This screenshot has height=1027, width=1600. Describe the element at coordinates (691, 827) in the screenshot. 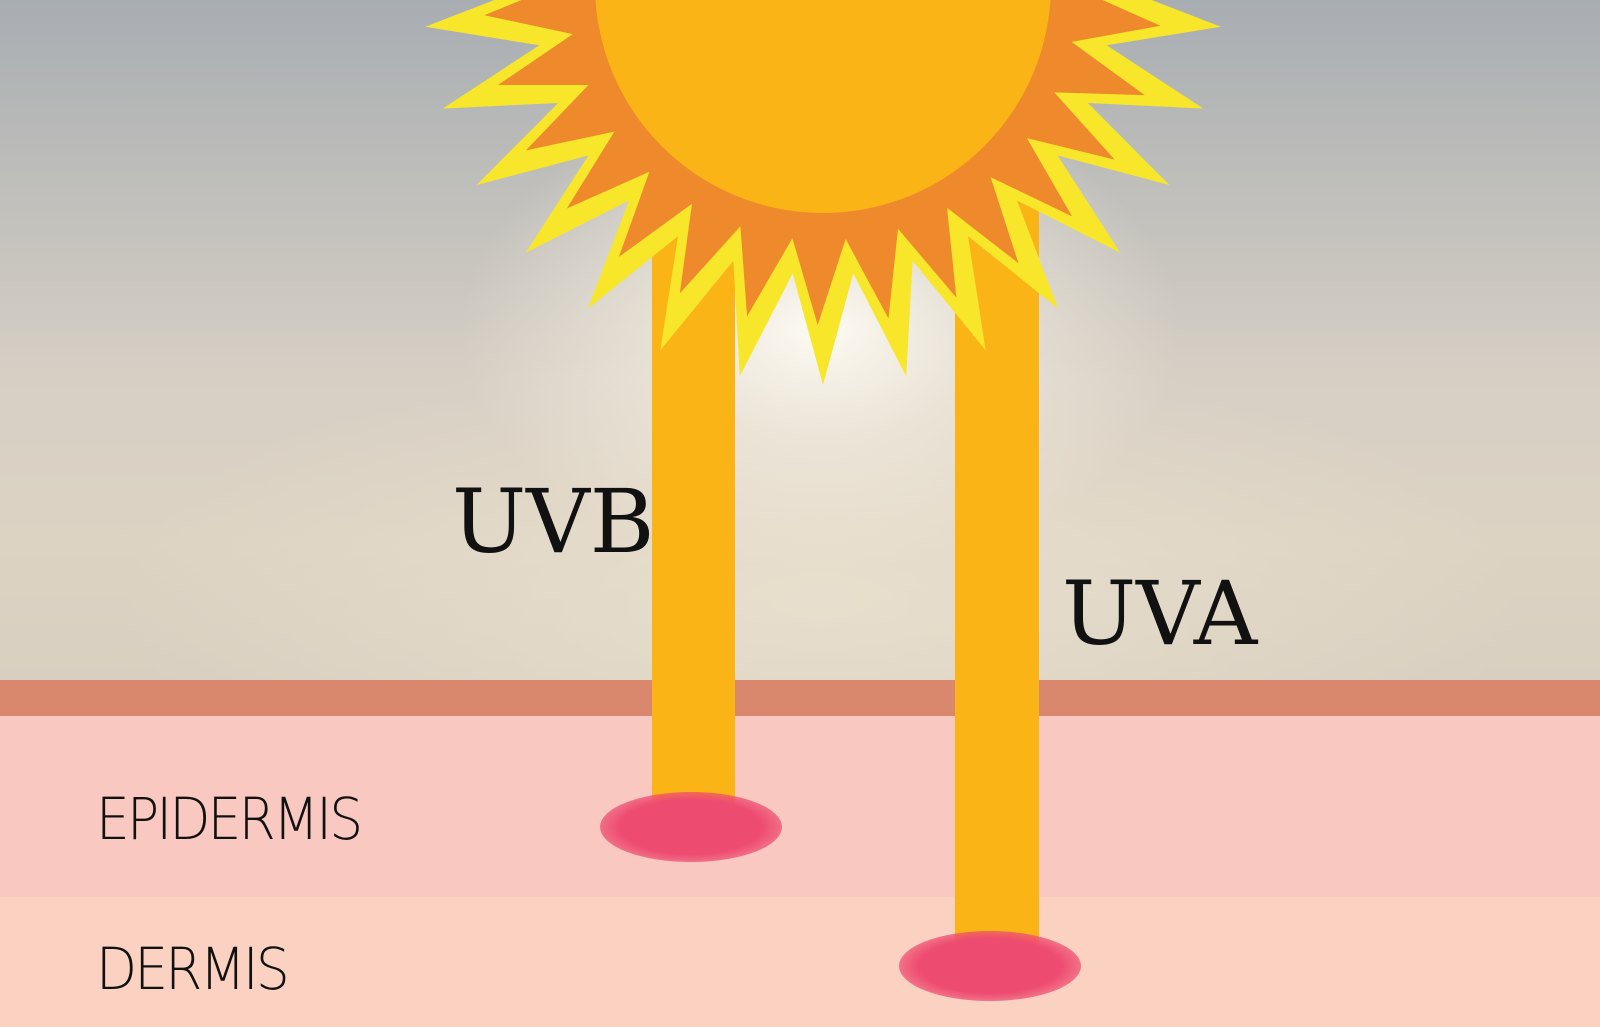

I see `uvb-absorption-spot` at that location.